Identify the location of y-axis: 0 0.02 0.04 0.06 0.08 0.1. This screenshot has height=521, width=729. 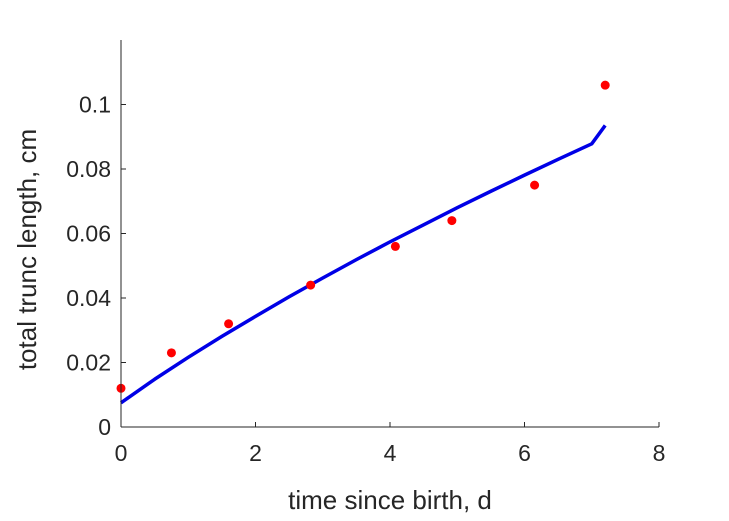
(96, 240).